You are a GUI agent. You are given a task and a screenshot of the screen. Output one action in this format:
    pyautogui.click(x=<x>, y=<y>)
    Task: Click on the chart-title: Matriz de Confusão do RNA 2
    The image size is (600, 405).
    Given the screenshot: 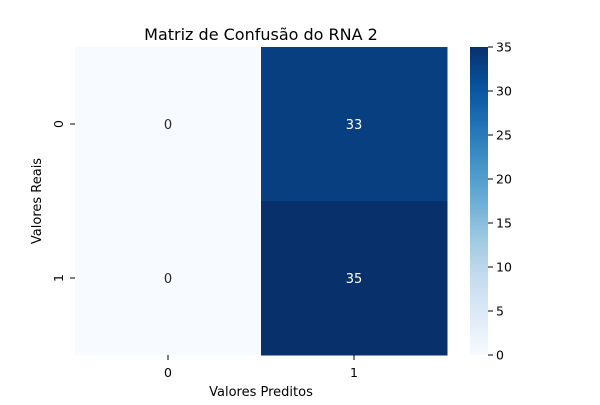 What is the action you would take?
    pyautogui.click(x=261, y=34)
    